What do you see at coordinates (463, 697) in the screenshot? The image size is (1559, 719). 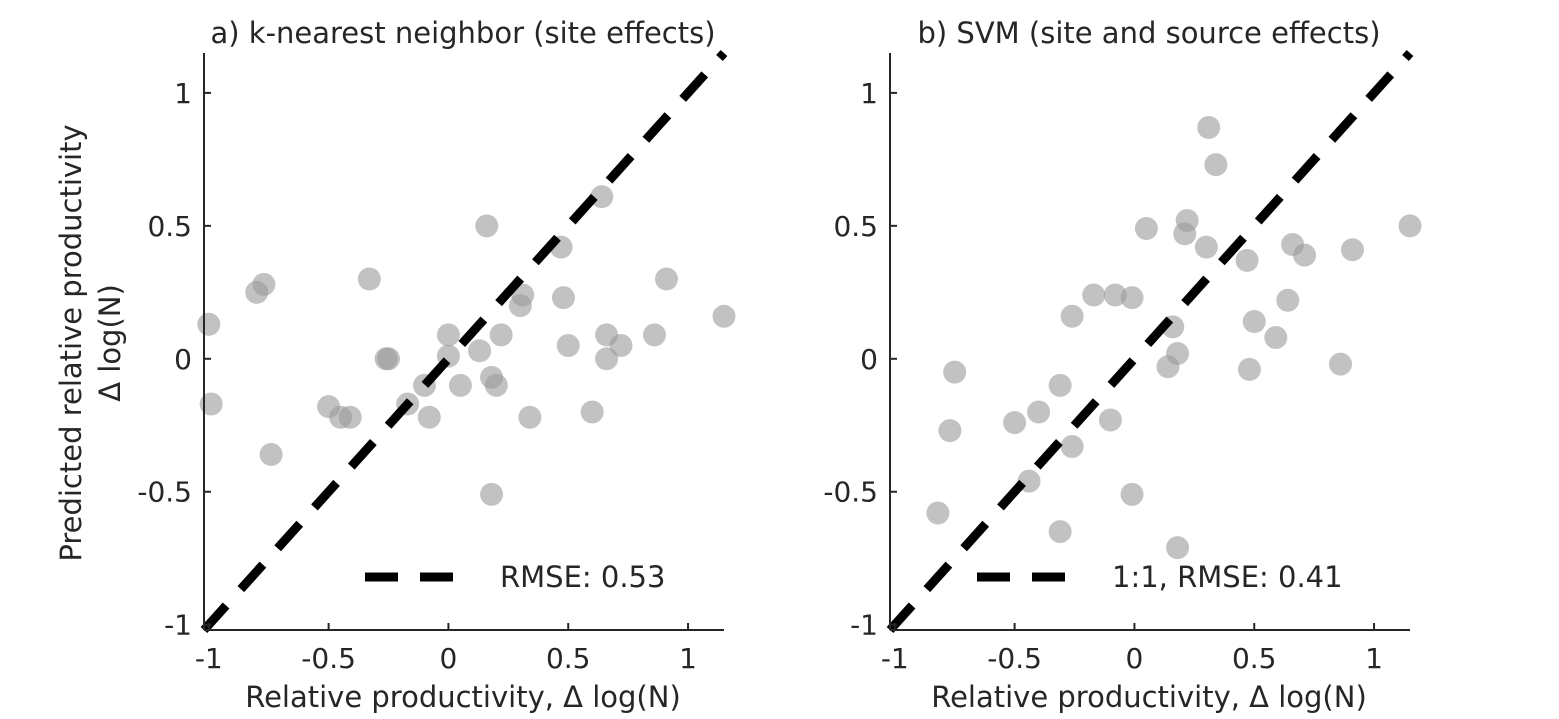 I see `panel-a-x-label: Relative productivity, Δ log(N)` at bounding box center [463, 697].